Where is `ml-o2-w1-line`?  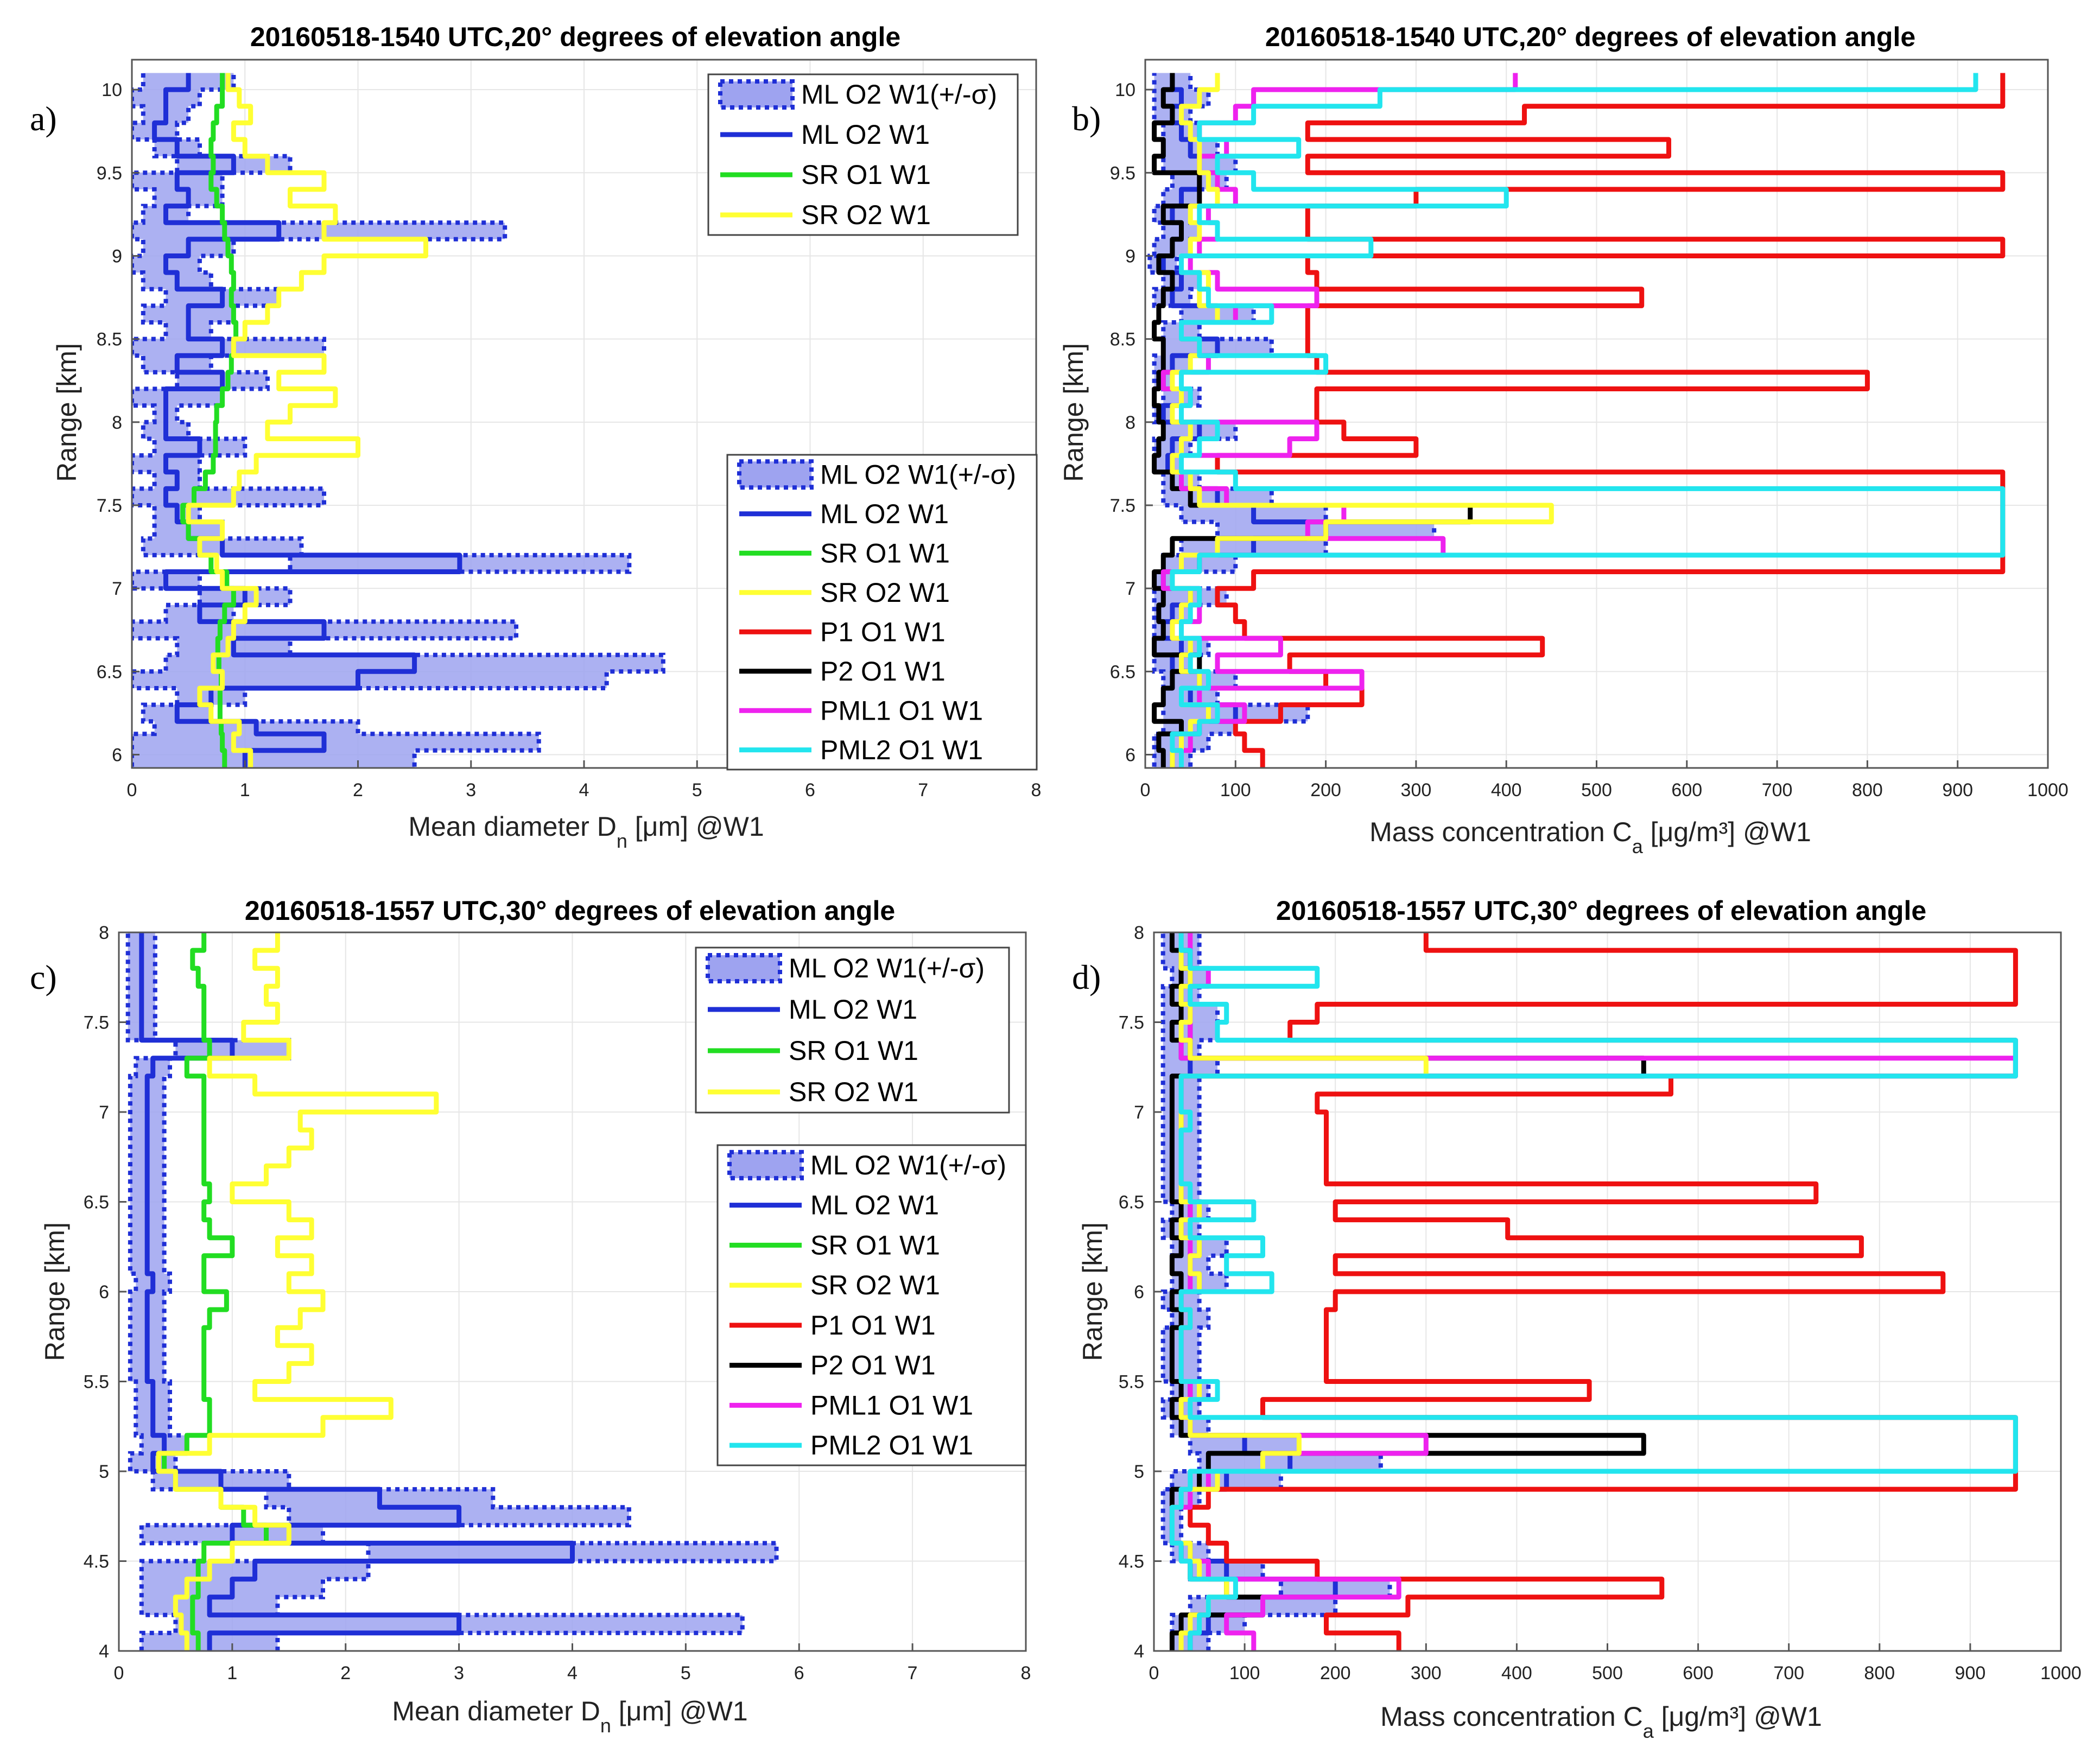 ml-o2-w1-line is located at coordinates (357, 1291).